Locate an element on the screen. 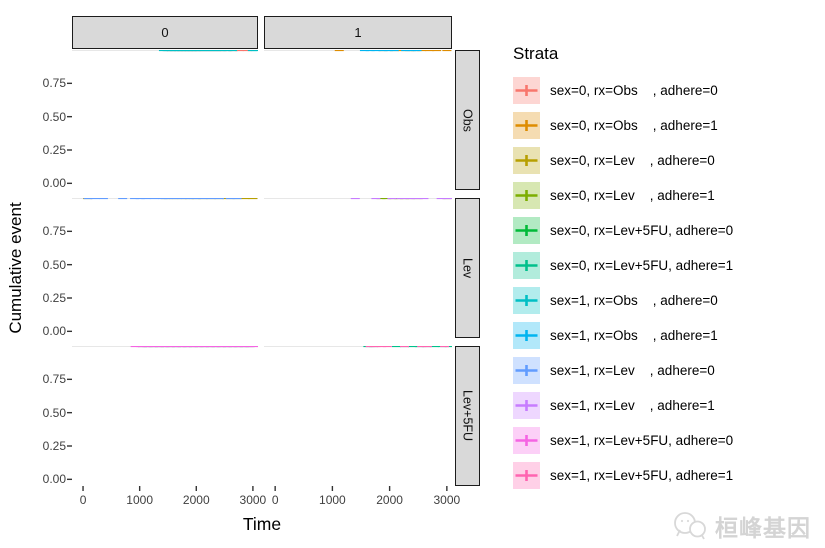  legend-item: sex=1, rx=Lev , adhere=0 is located at coordinates (623, 370).